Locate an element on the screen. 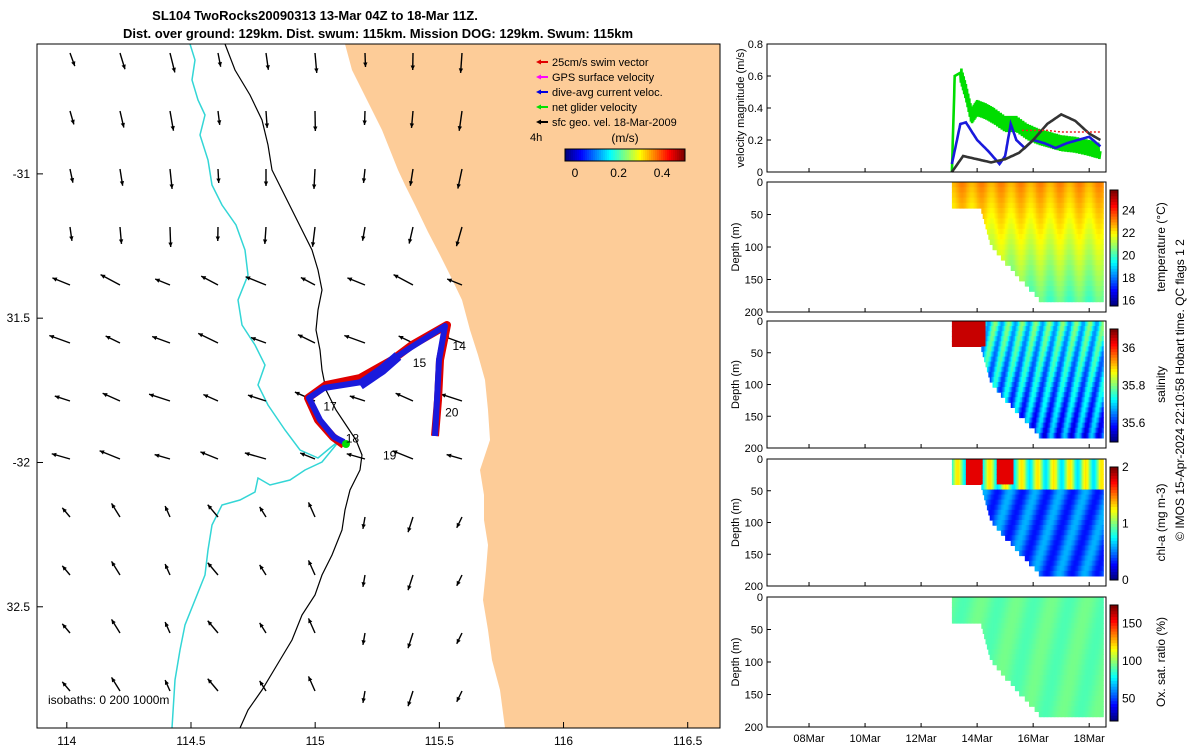 This screenshot has height=755, width=1200. legend-item: net glider velocity is located at coordinates (586, 108).